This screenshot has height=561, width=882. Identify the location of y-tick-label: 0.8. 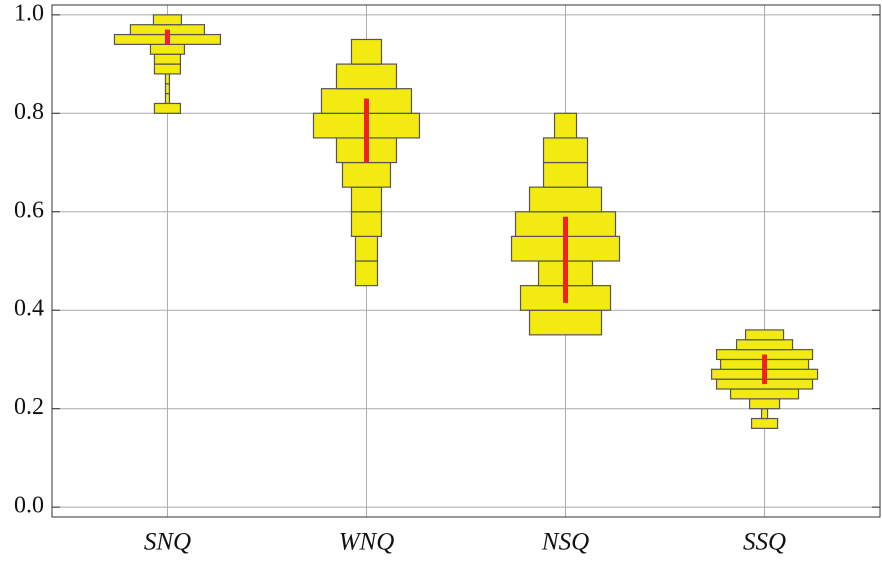
(29, 112).